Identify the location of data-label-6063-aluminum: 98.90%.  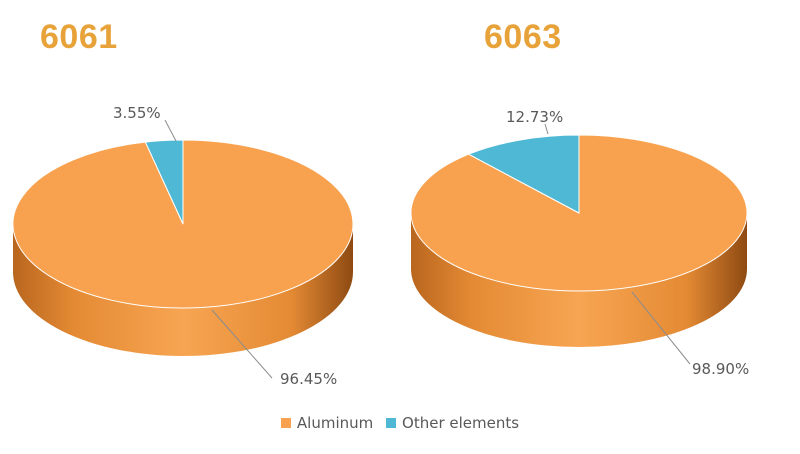
(721, 369).